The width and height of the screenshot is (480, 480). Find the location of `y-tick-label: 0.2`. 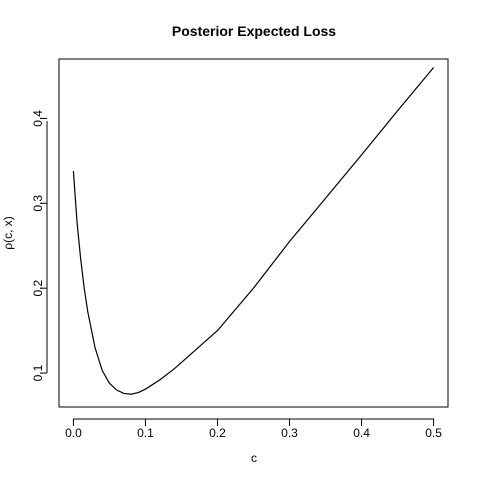

y-tick-label: 0.2 is located at coordinates (38, 288).